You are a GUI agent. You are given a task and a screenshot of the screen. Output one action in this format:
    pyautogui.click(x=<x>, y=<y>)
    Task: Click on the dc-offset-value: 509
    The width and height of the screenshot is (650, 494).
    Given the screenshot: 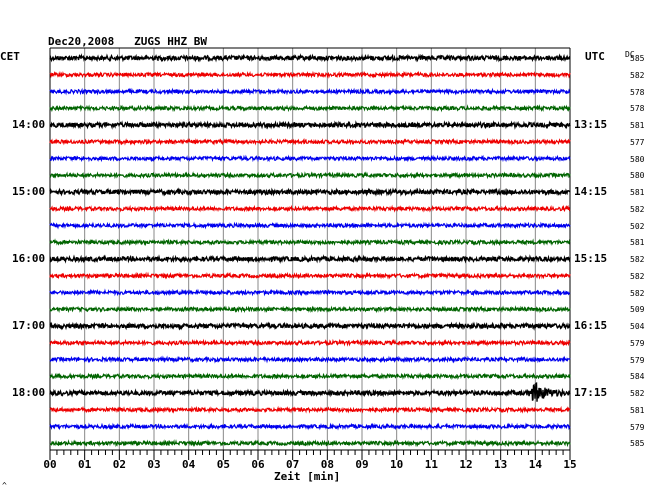 What is the action you would take?
    pyautogui.click(x=637, y=310)
    